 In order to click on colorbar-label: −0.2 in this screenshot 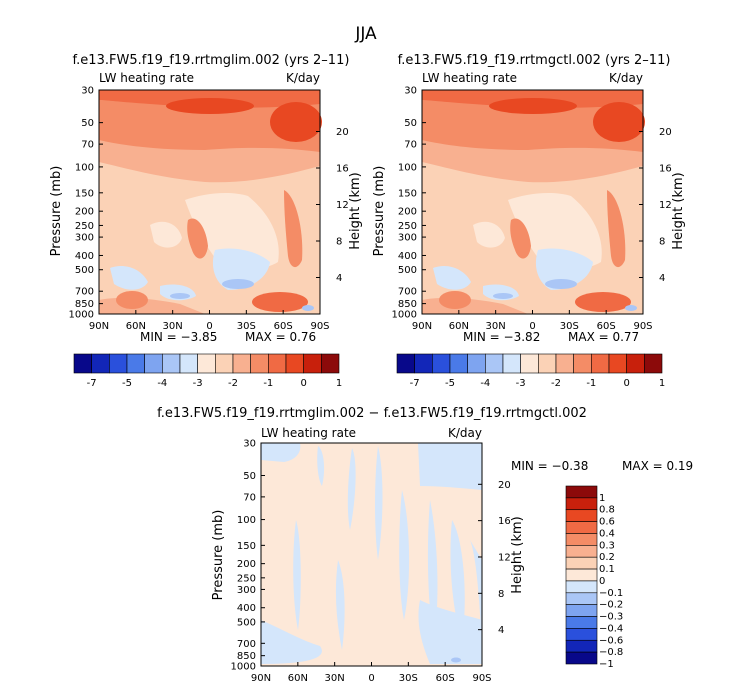, I will do `click(611, 605)`.